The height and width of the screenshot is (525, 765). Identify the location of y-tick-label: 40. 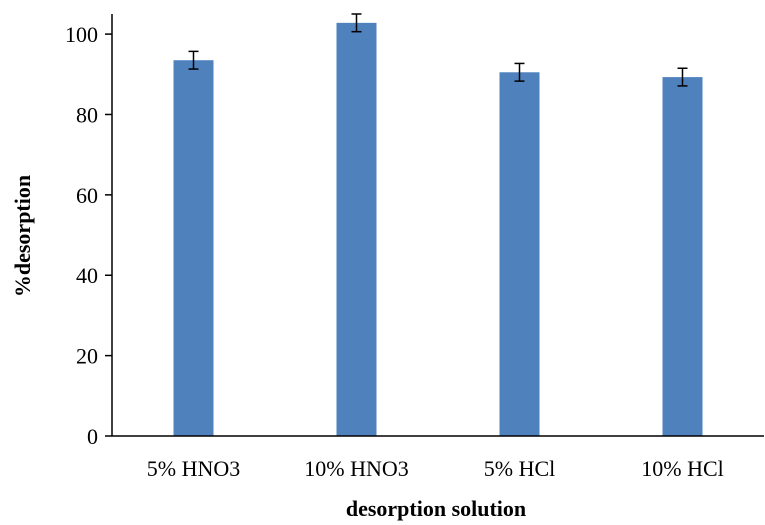
(87, 275).